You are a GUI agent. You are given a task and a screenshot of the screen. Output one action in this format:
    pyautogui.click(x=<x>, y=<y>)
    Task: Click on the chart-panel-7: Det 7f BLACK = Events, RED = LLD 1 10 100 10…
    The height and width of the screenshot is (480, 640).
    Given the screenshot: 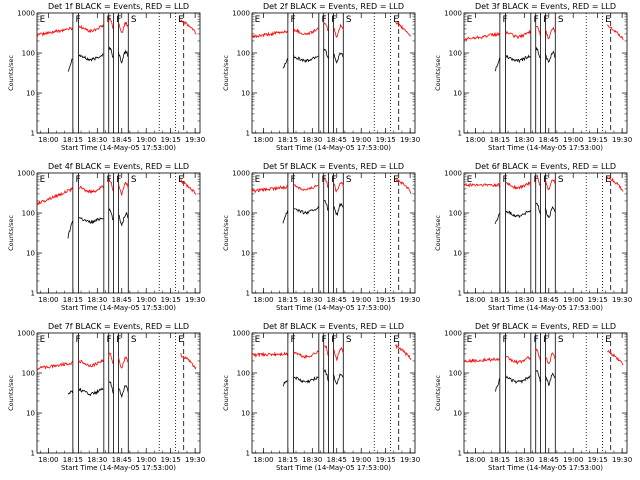 What is the action you would take?
    pyautogui.click(x=106, y=397)
    